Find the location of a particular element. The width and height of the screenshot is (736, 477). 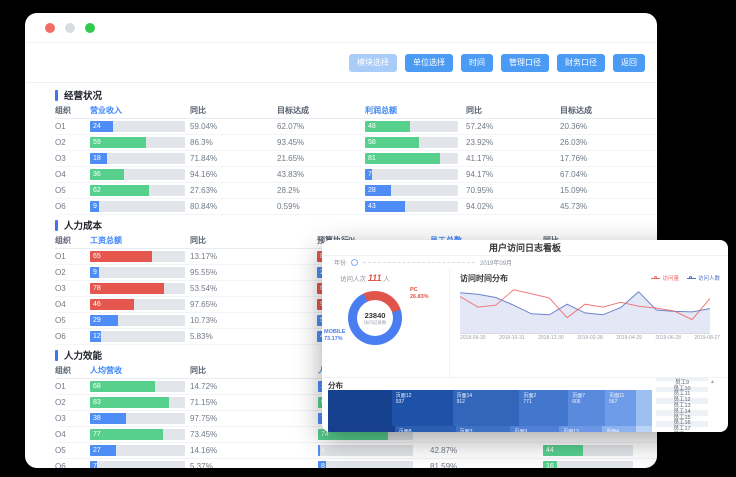

org-label: O4 is located at coordinates (60, 304).